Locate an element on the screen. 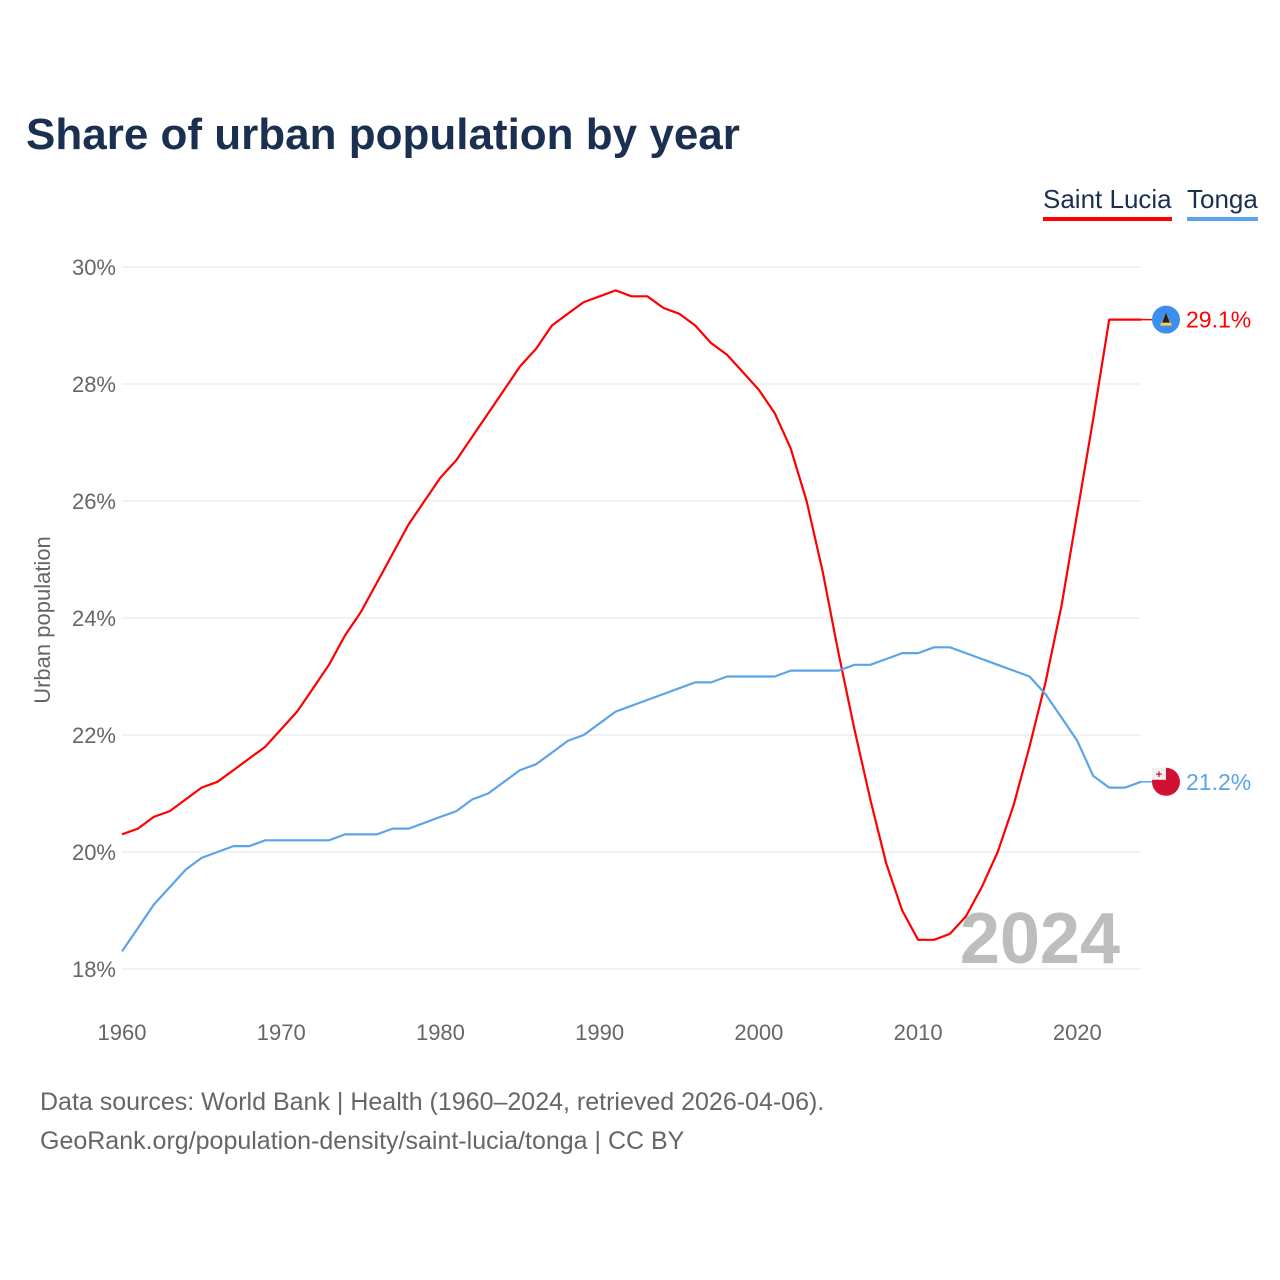 The image size is (1280, 1280). y-tick-label: 22% is located at coordinates (94, 735).